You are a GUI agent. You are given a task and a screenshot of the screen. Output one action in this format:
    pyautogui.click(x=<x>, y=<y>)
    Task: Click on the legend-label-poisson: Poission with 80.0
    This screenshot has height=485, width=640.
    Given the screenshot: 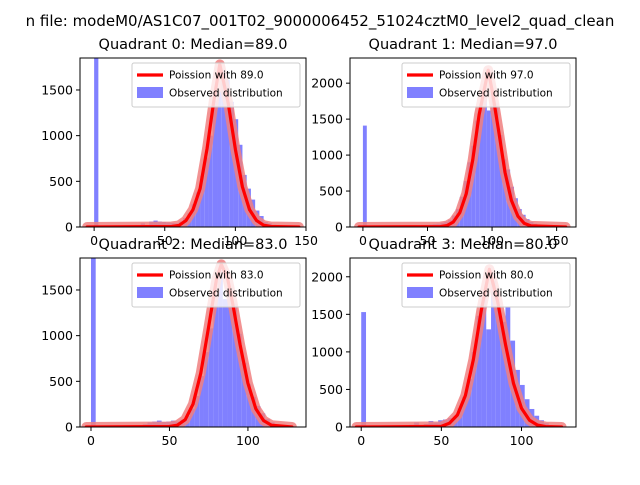 What is the action you would take?
    pyautogui.click(x=486, y=276)
    